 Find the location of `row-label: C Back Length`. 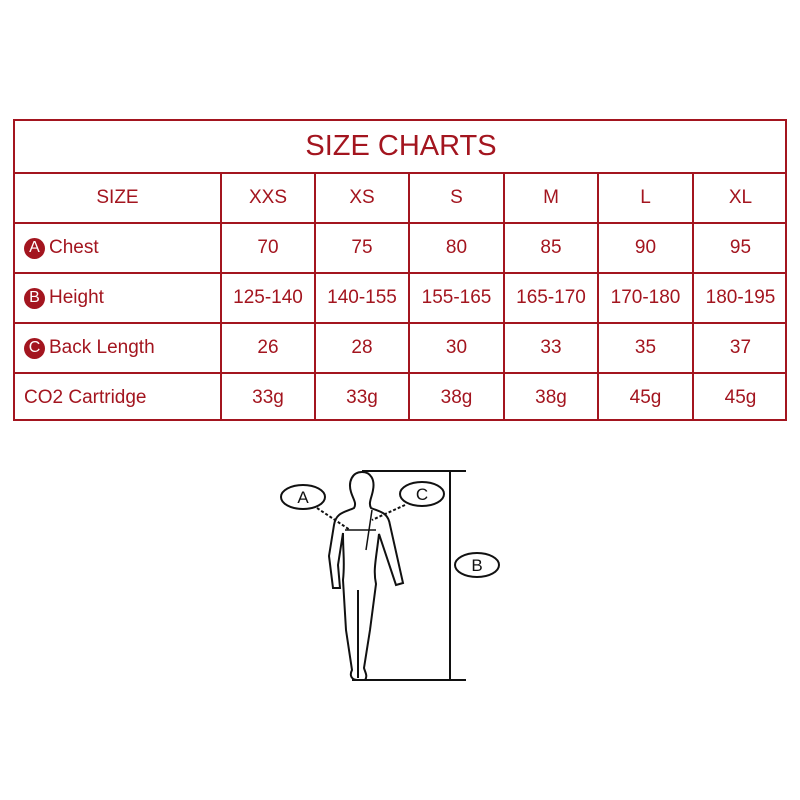

row-label: C Back Length is located at coordinates (118, 349).